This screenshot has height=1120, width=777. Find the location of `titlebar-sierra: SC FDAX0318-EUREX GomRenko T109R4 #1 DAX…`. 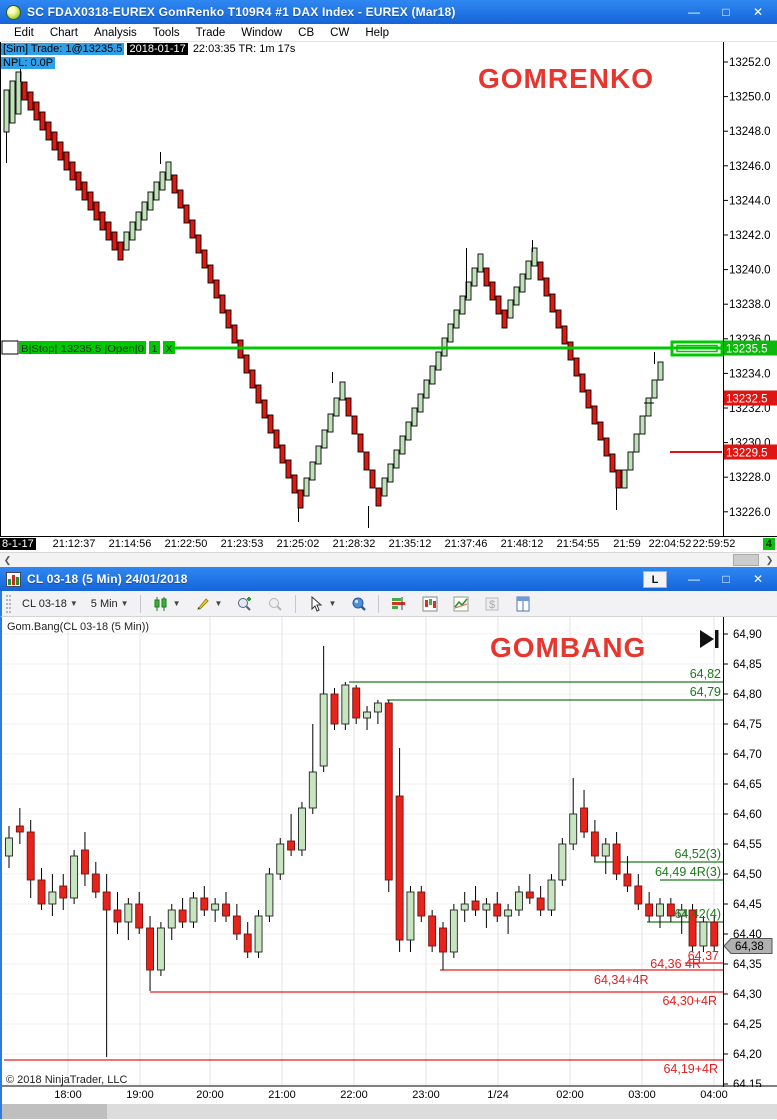

titlebar-sierra: SC FDAX0318-EUREX GomRenko T109R4 #1 DAX… is located at coordinates (388, 12).